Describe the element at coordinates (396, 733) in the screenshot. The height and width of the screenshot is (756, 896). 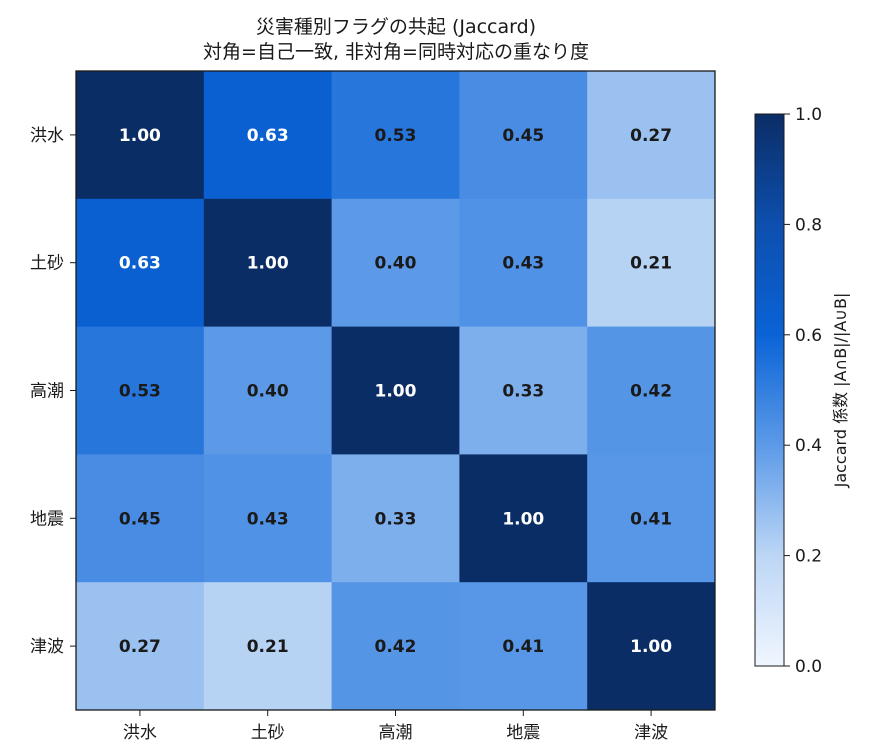
I see `x-tick-label: 高潮` at that location.